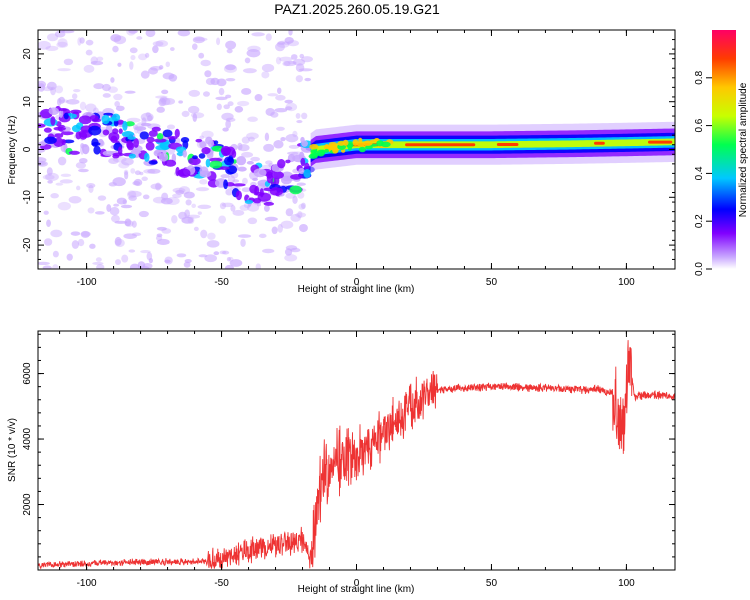 The height and width of the screenshot is (600, 750). What do you see at coordinates (356, 289) in the screenshot?
I see `spectrogram-xlabel: Height of straight line (km)` at bounding box center [356, 289].